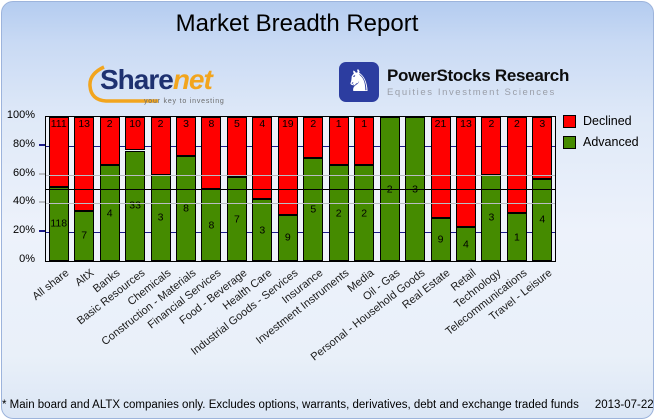 The image size is (655, 420). I want to click on legend-row: Advanced, so click(601, 142).